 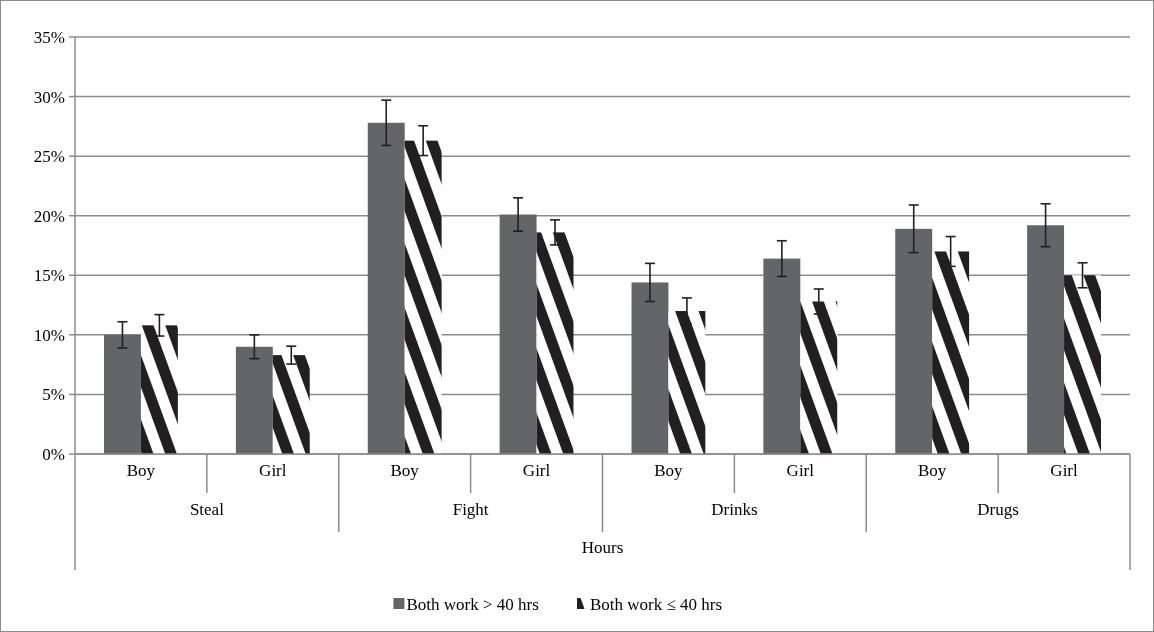 What do you see at coordinates (53, 395) in the screenshot?
I see `y-tick-label: 5%` at bounding box center [53, 395].